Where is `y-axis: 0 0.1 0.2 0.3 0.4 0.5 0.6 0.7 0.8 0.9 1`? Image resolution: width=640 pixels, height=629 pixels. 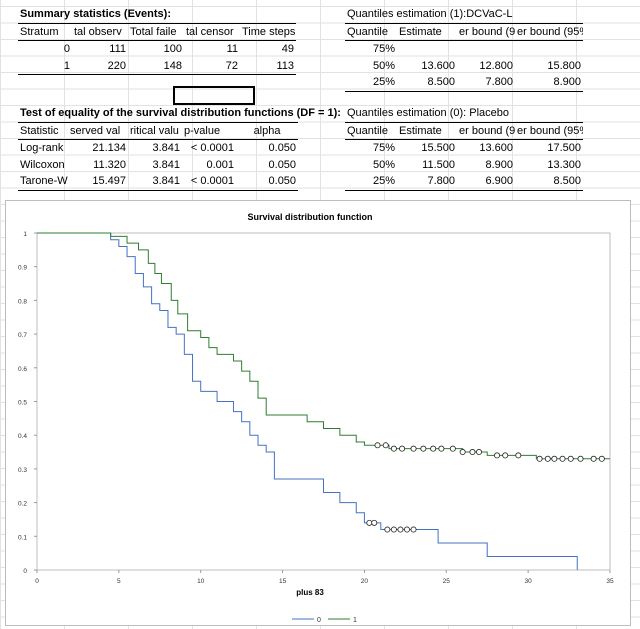 y-axis: 0 0.1 0.2 0.3 0.4 0.5 0.6 0.7 0.8 0.9 1 is located at coordinates (27, 403).